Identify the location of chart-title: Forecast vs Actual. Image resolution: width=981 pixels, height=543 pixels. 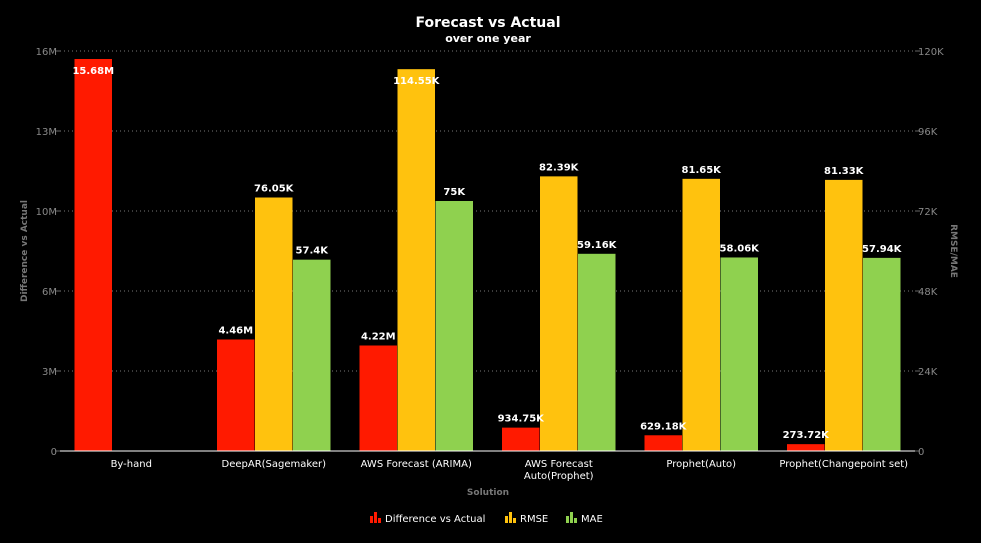
(487, 23).